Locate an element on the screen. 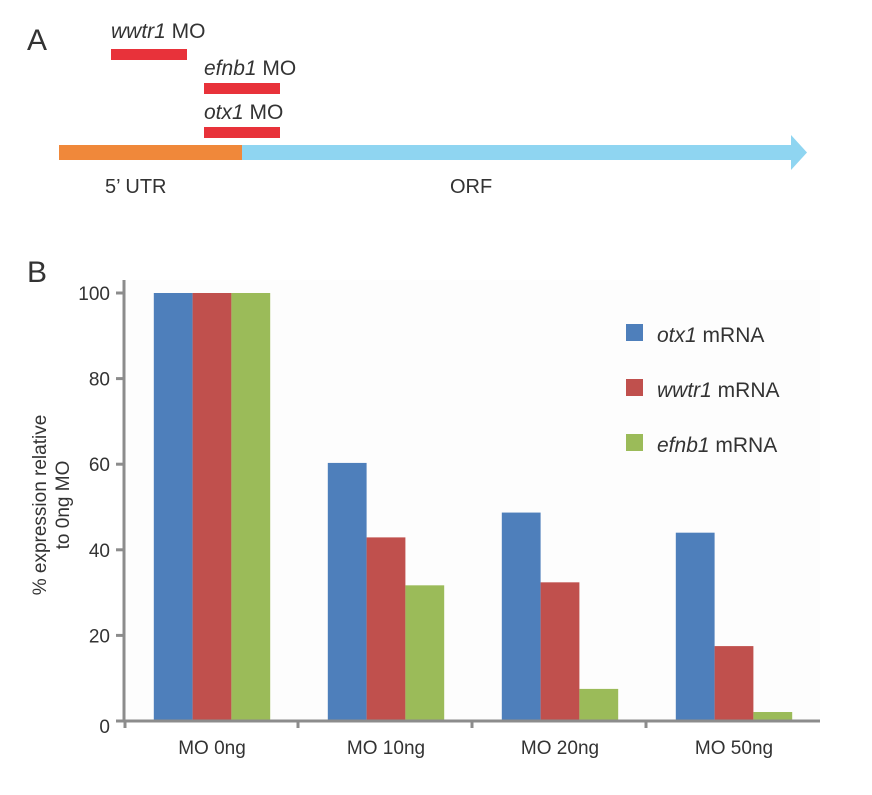 Image resolution: width=872 pixels, height=795 pixels. wwtr1-mo-label: wwtr1 MO is located at coordinates (158, 31).